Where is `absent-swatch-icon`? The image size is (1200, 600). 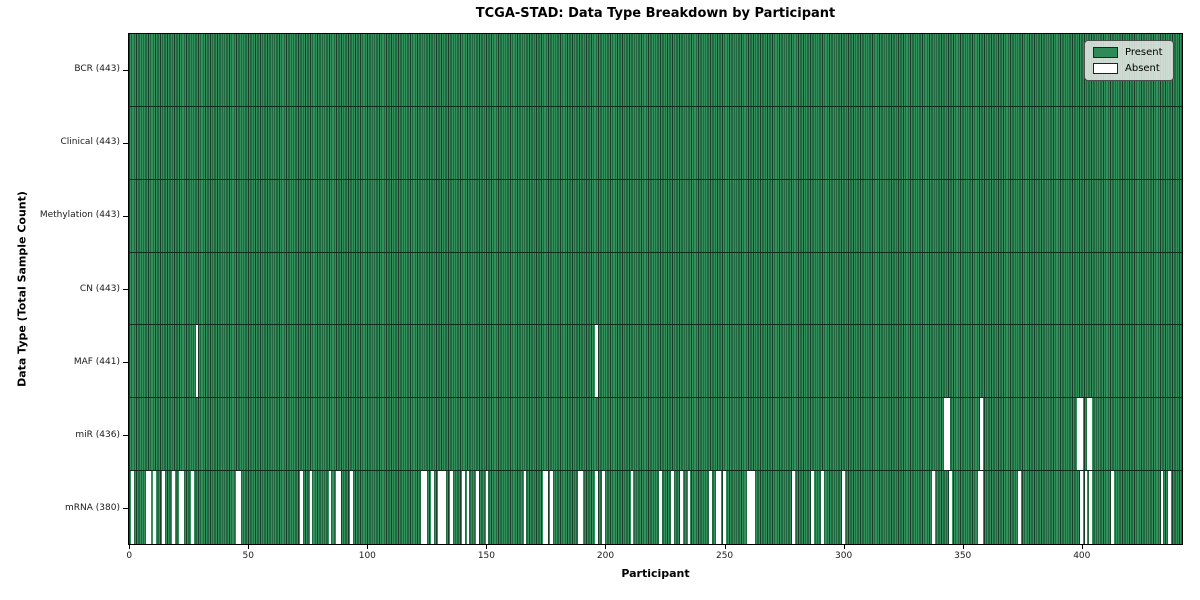 absent-swatch-icon is located at coordinates (1105, 68).